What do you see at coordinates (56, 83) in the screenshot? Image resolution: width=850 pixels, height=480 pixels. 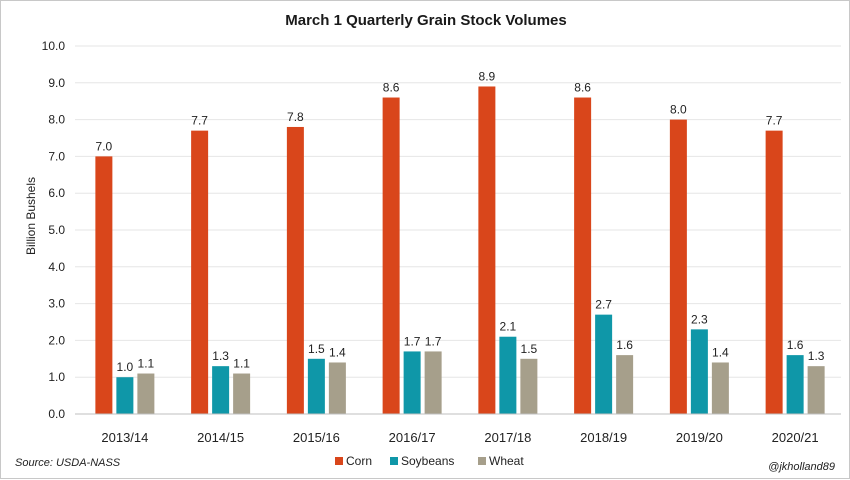 I see `y-tick-label: 9.0` at bounding box center [56, 83].